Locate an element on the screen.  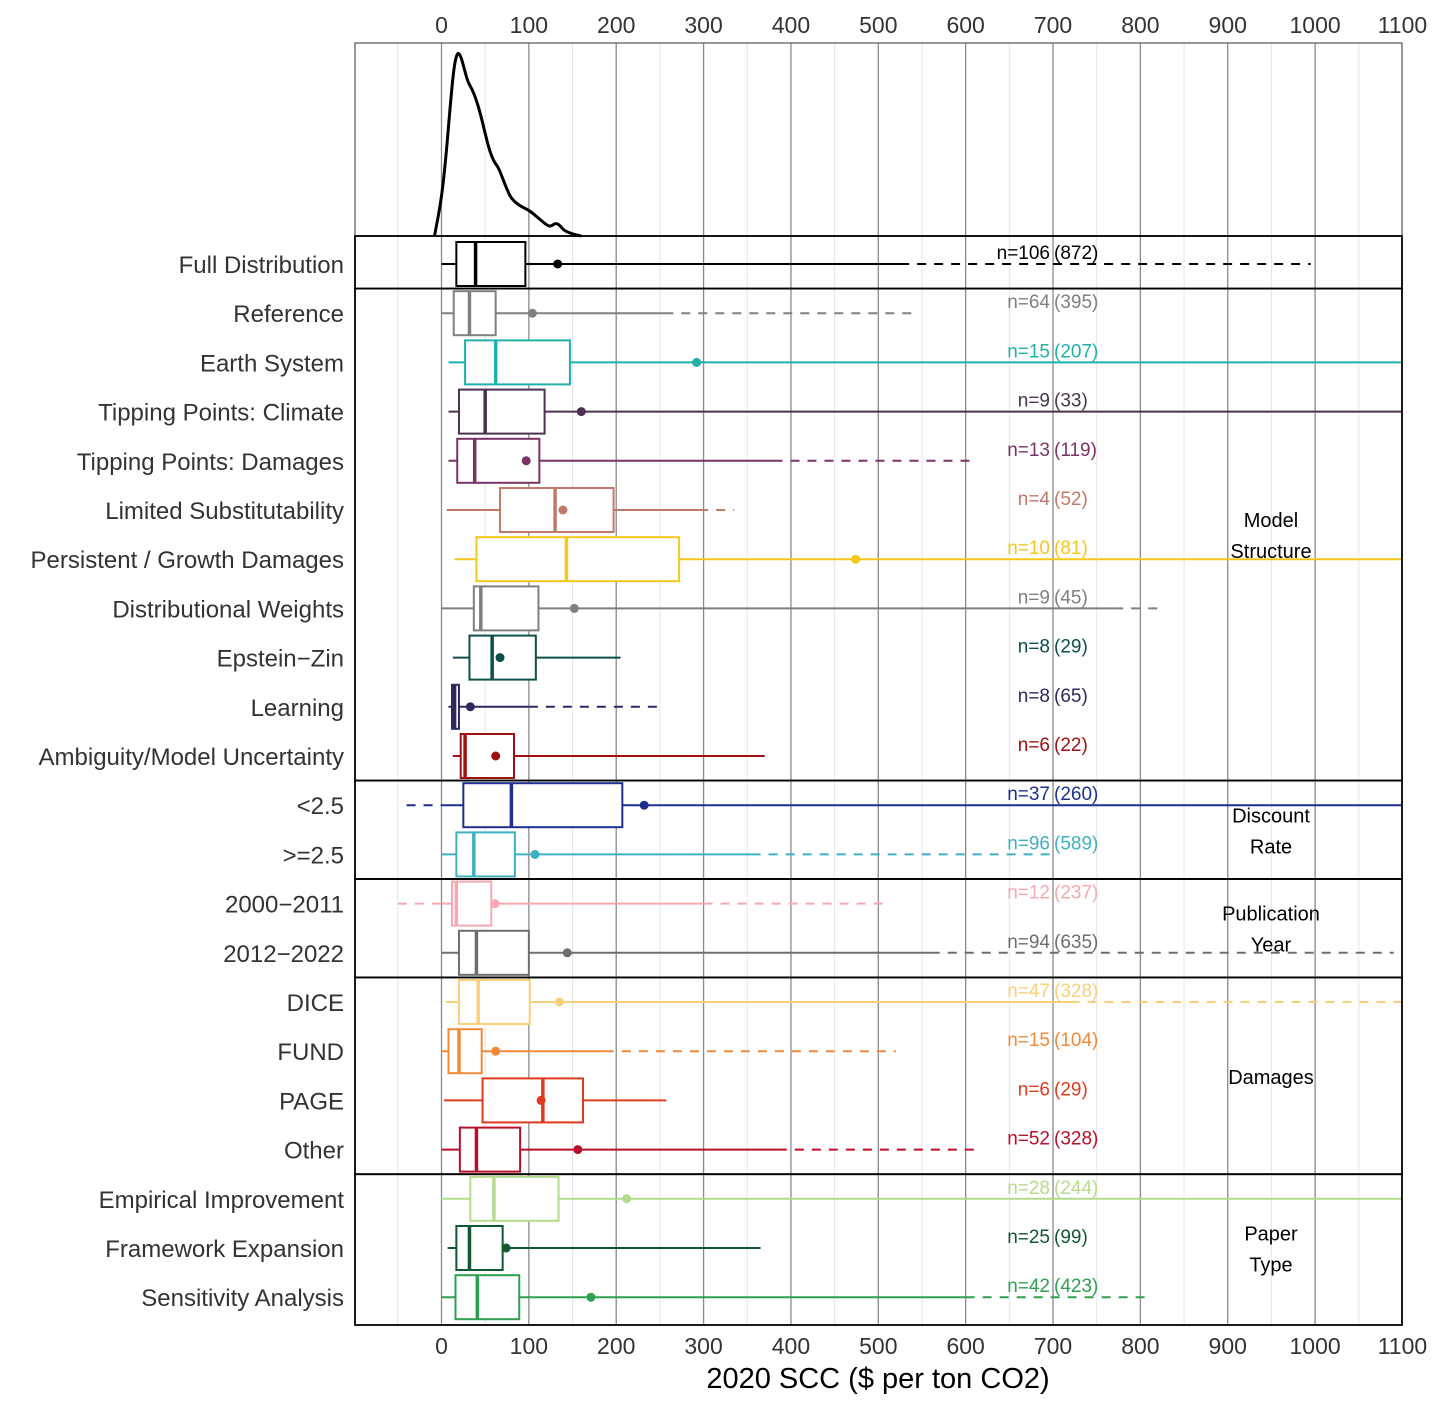
n-value: n=37 is located at coordinates (1028, 794).